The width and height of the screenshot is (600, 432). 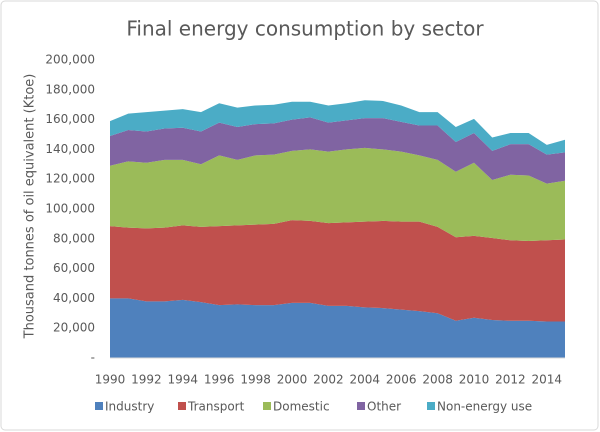 What do you see at coordinates (70, 149) in the screenshot?
I see `y-tick-label: 140,000` at bounding box center [70, 149].